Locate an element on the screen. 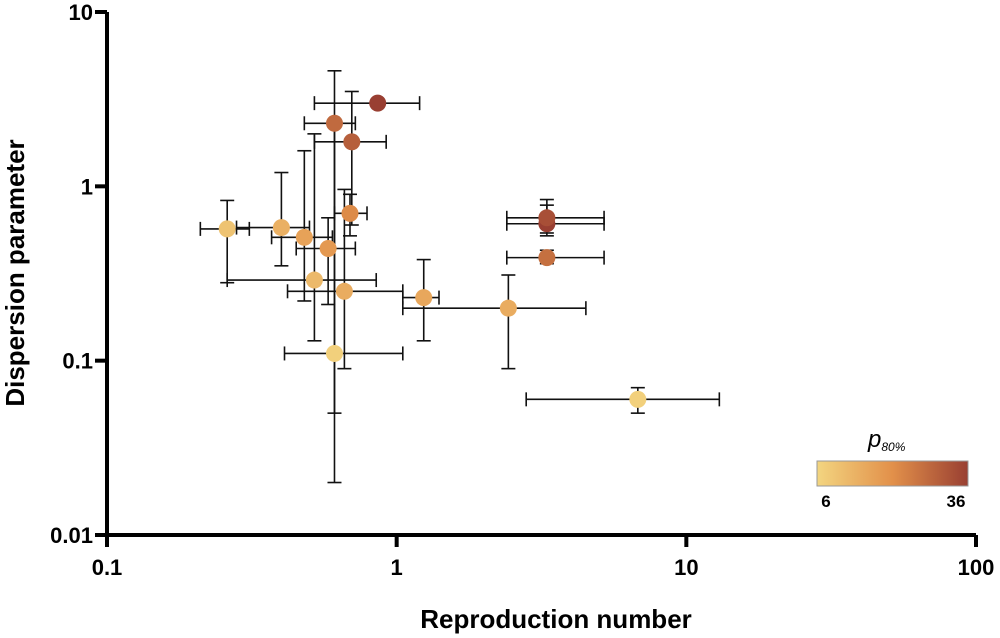 Image resolution: width=1000 pixels, height=638 pixels. colorbar-title: p is located at coordinates (874, 439).